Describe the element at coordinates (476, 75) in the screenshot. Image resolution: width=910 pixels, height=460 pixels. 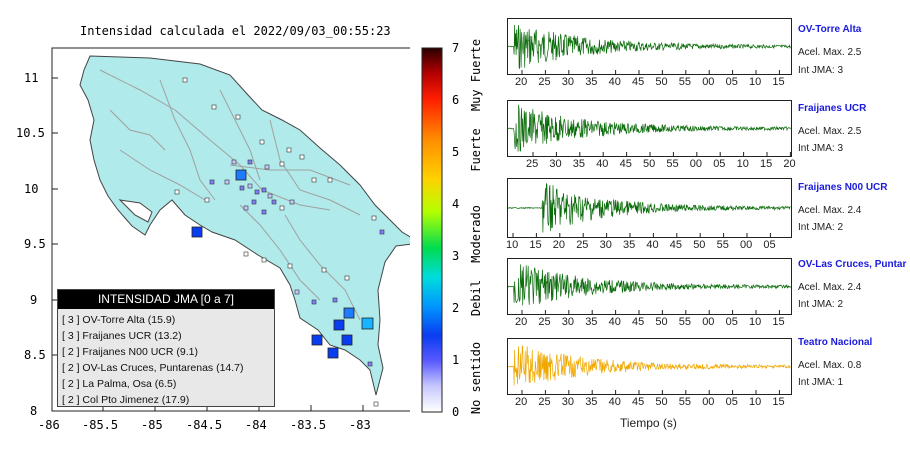
I see `colorbar-label: Muy Fuerte` at that location.